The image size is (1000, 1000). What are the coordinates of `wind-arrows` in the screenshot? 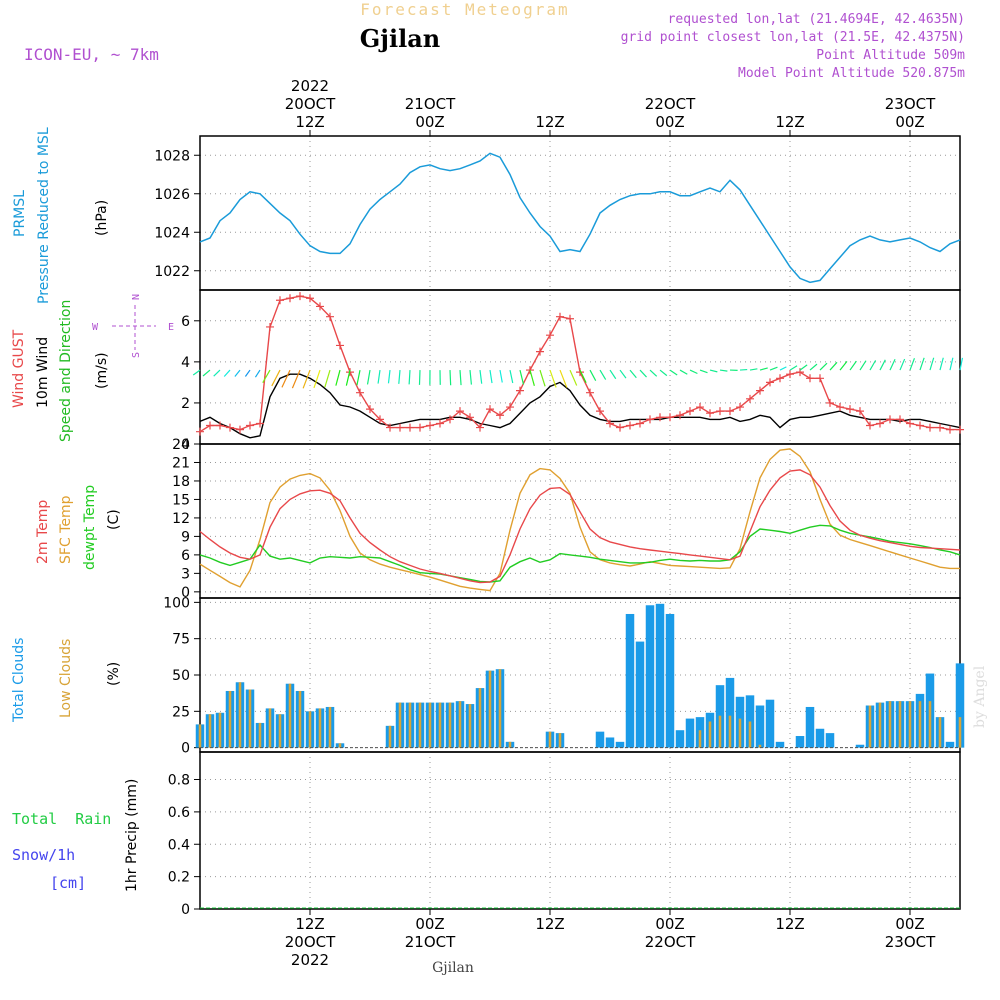 It's located at (578, 373).